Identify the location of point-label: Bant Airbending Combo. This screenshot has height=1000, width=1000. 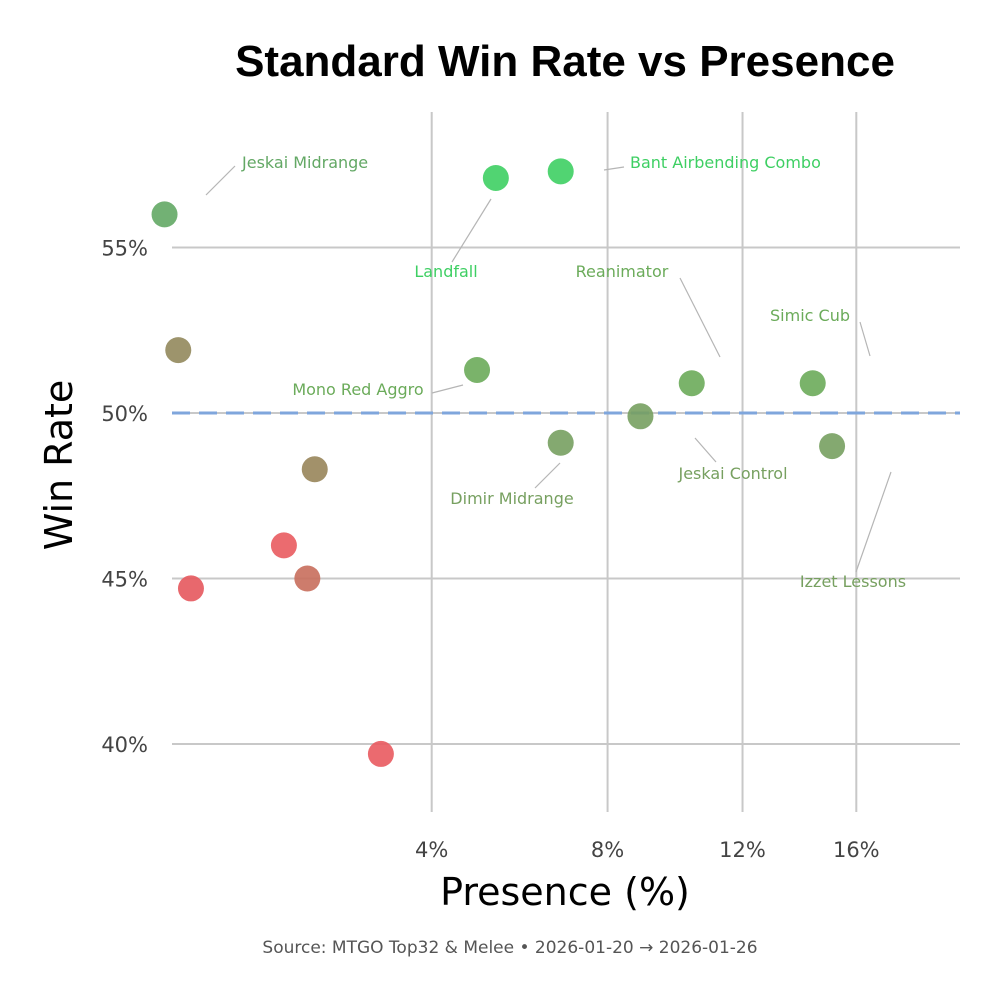
(725, 162).